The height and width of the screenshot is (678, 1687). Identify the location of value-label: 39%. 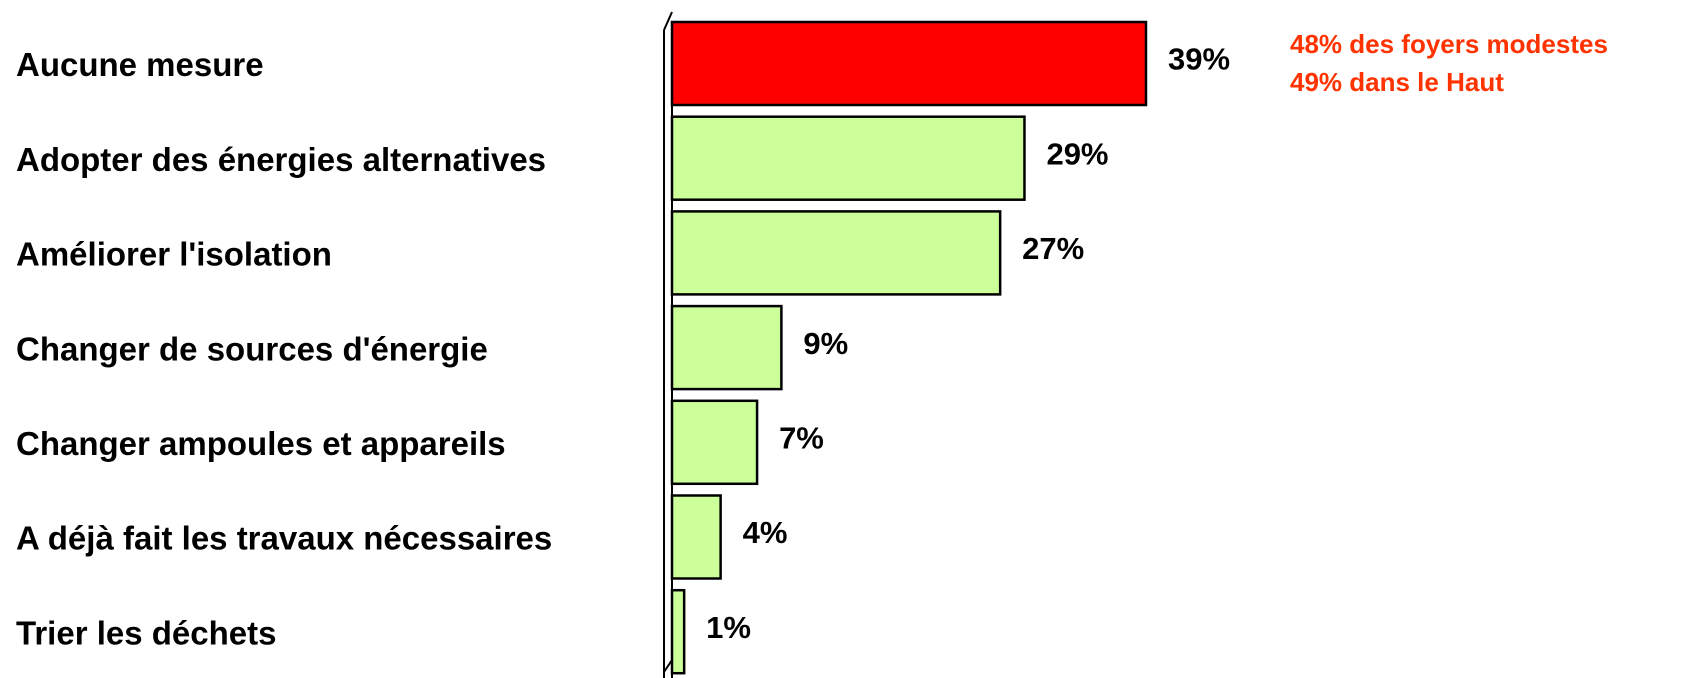
(1199, 59).